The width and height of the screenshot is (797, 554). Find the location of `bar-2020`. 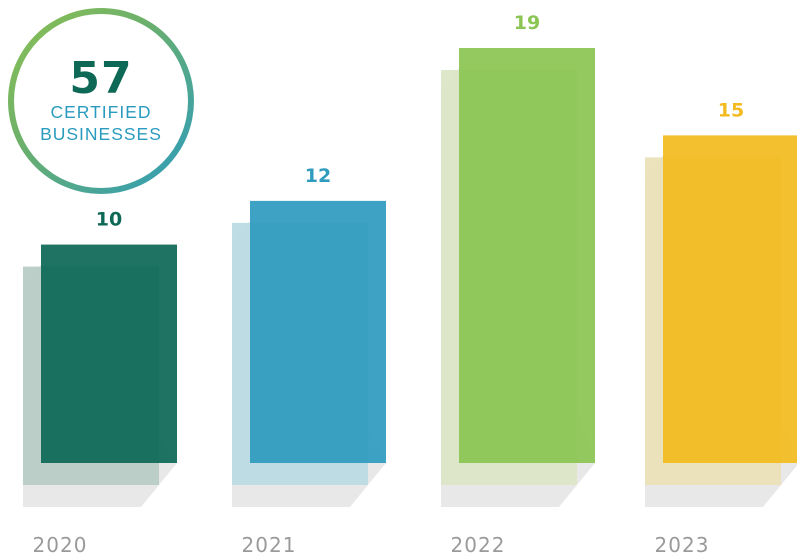

bar-2020 is located at coordinates (109, 353).